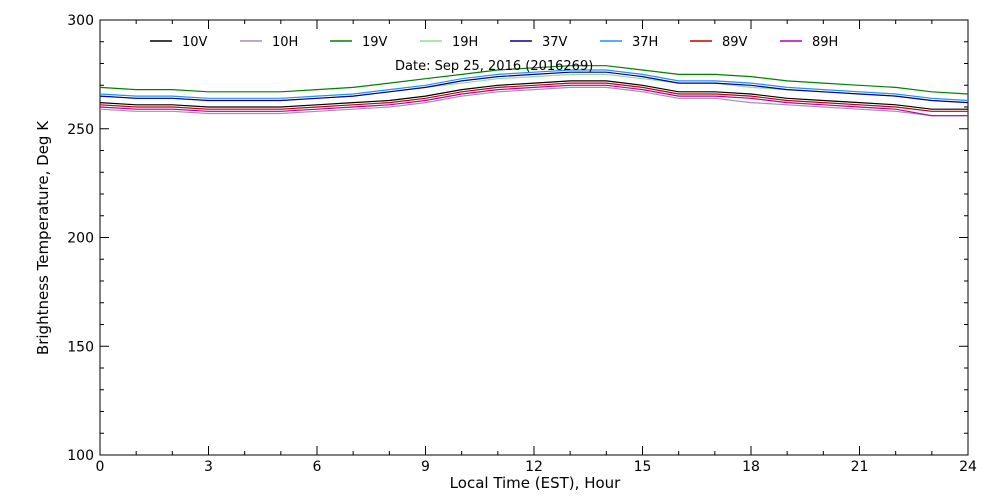  Describe the element at coordinates (751, 467) in the screenshot. I see `x-tick-label: 18` at that location.